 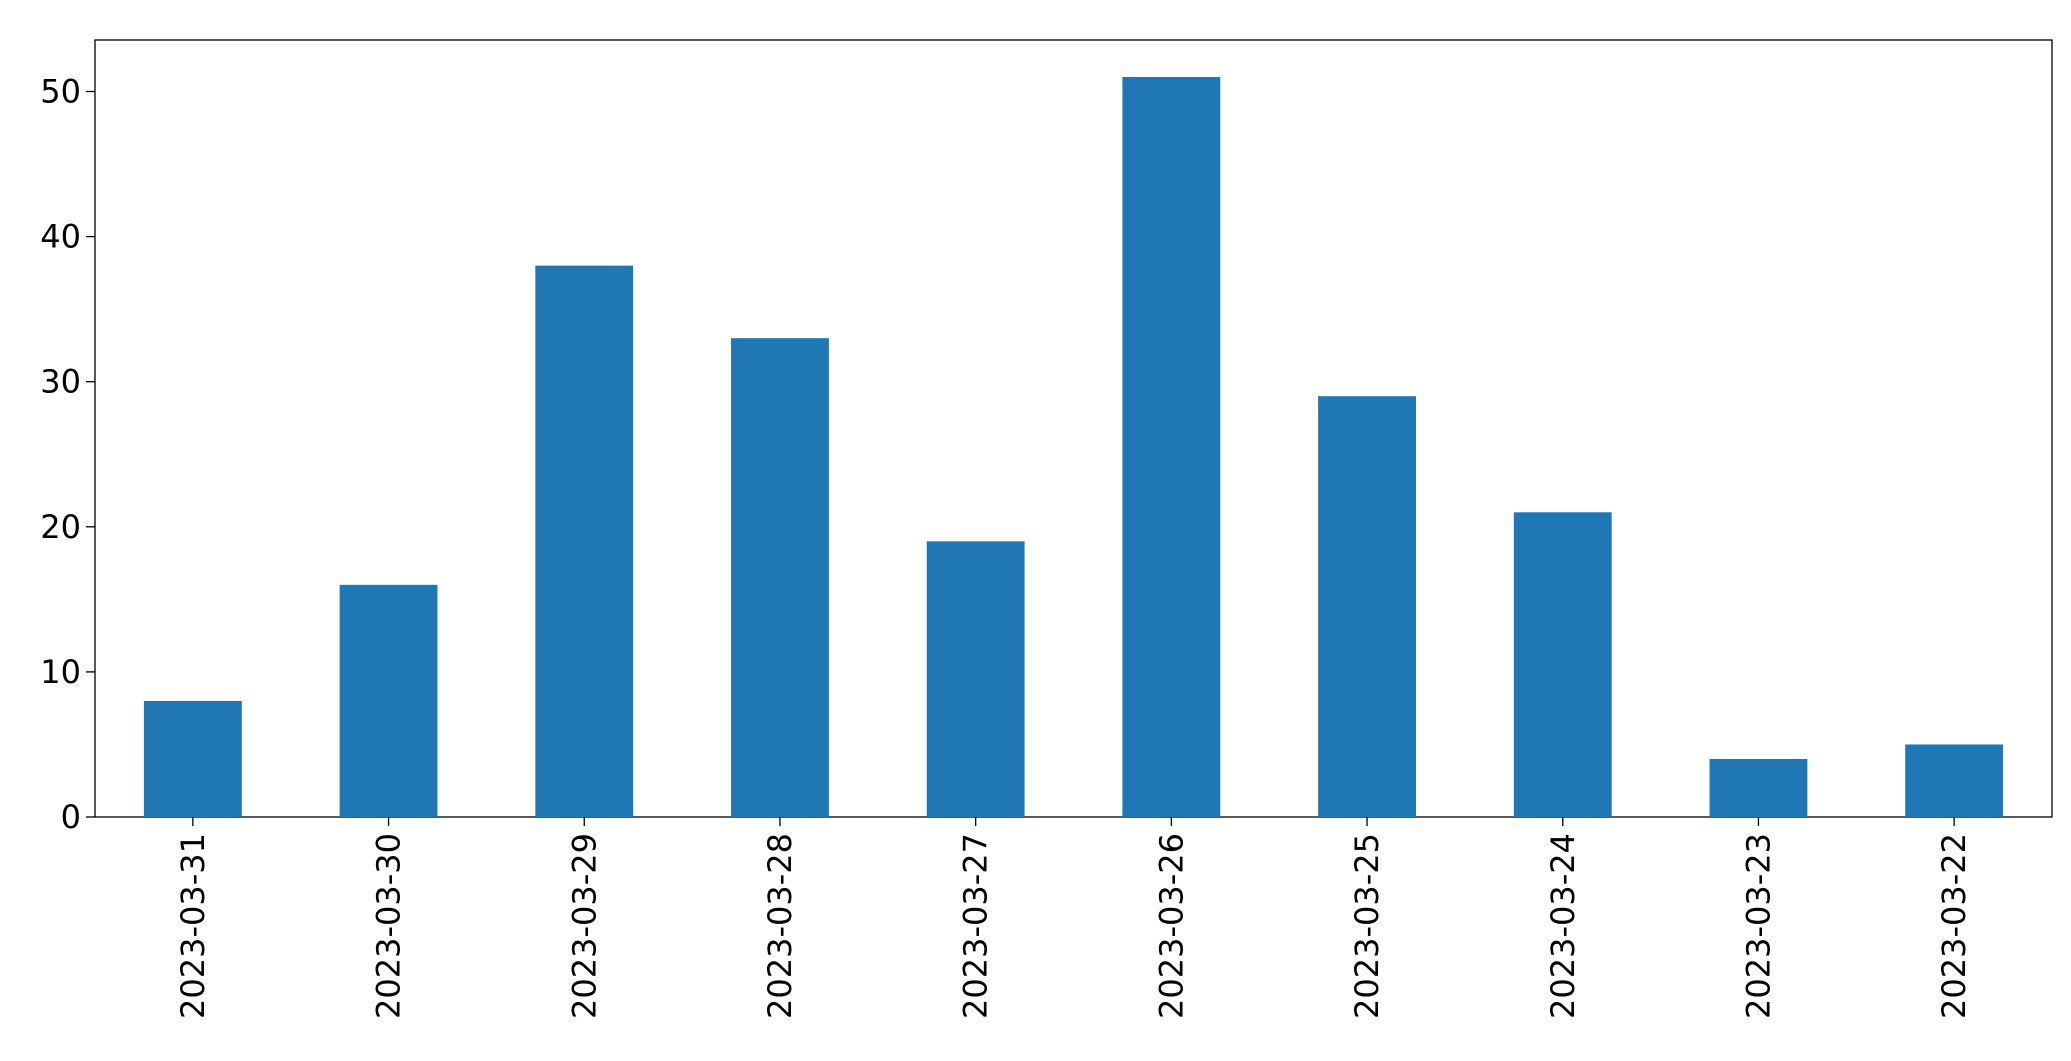 I want to click on y-tick-label: 20, so click(x=60, y=527).